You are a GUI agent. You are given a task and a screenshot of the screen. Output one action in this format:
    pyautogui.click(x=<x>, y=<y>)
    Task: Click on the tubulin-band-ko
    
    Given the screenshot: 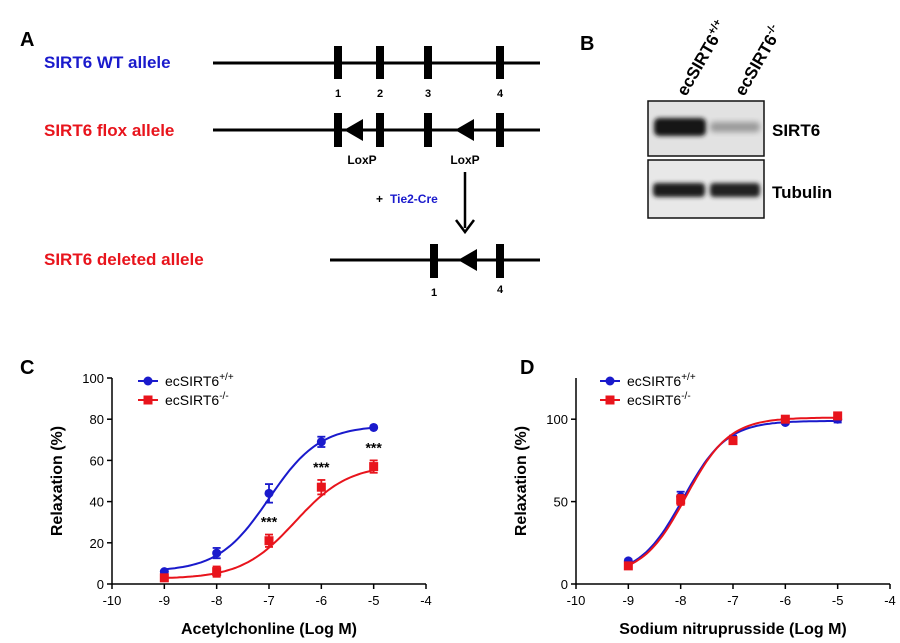 What is the action you would take?
    pyautogui.click(x=735, y=190)
    